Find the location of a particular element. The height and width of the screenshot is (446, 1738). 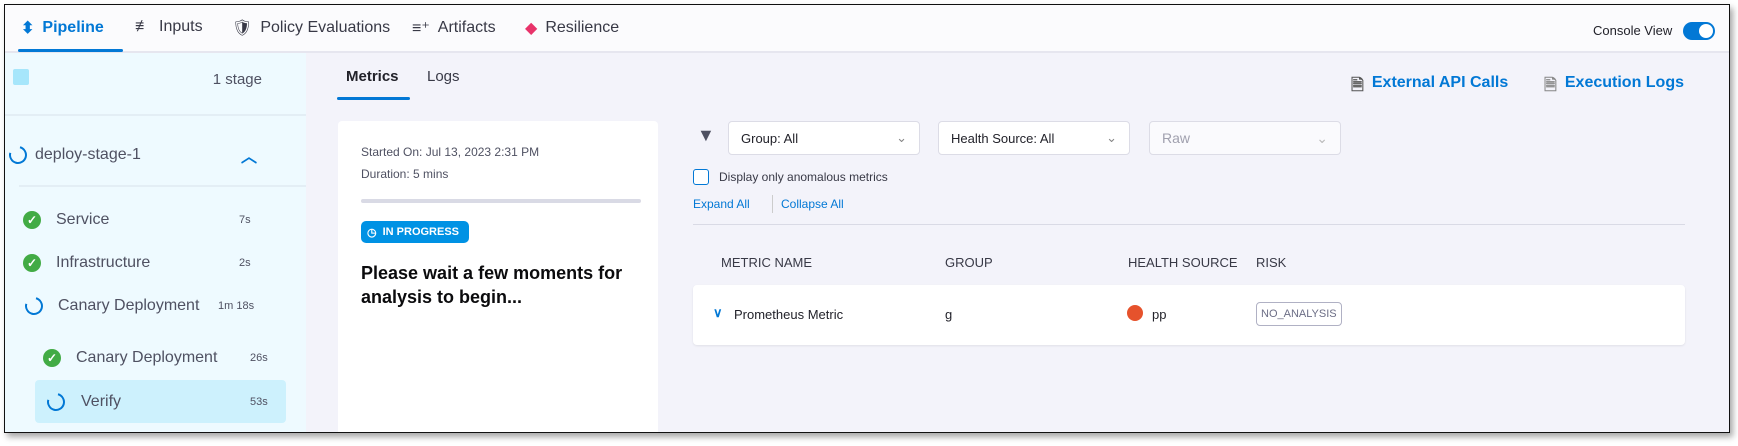

anomalous-checkbox is located at coordinates (701, 177).